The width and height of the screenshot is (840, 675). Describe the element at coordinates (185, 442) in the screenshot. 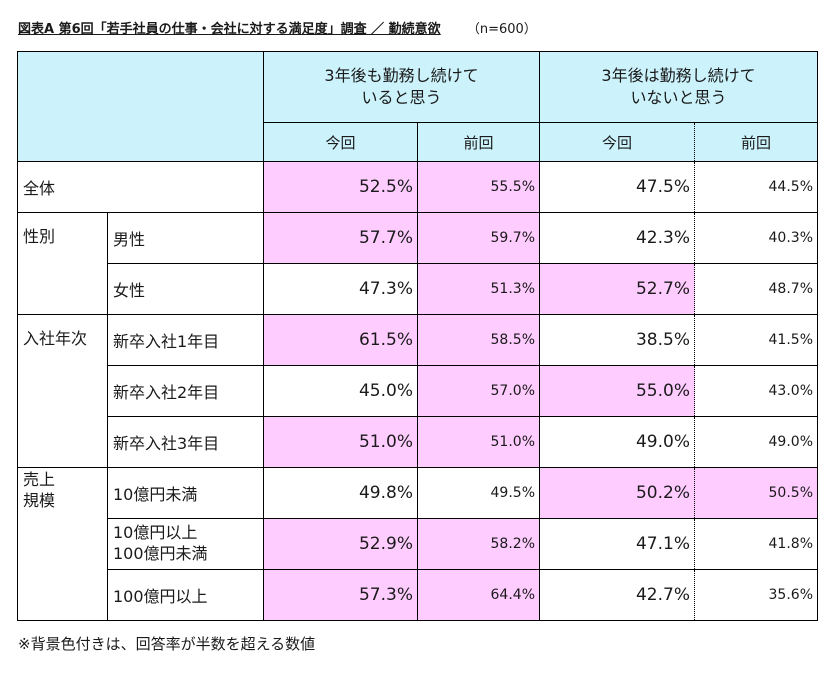

I see `row-label: 新卒入社3年目` at that location.